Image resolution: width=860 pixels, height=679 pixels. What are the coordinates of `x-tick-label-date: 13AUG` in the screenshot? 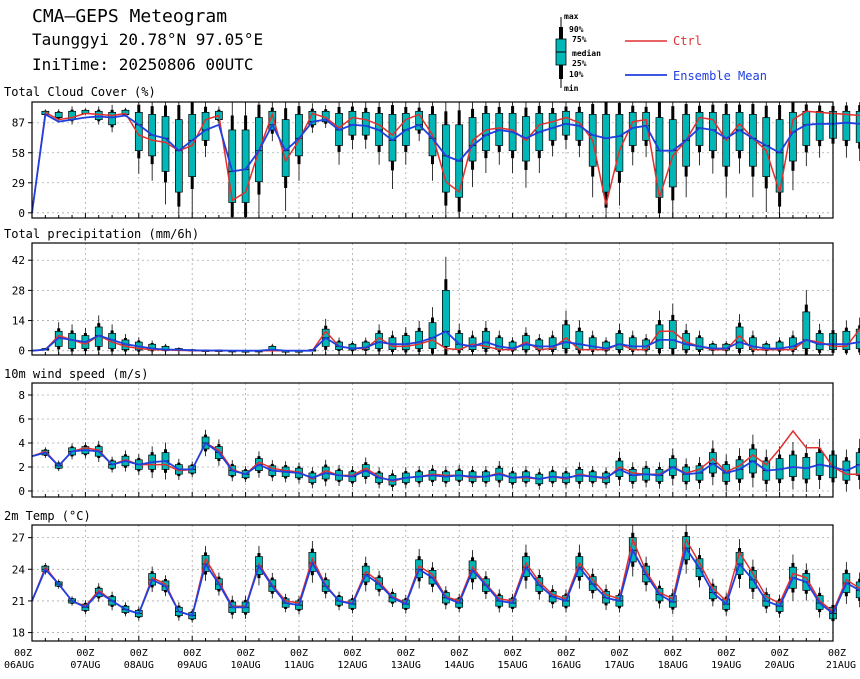 It's located at (406, 665).